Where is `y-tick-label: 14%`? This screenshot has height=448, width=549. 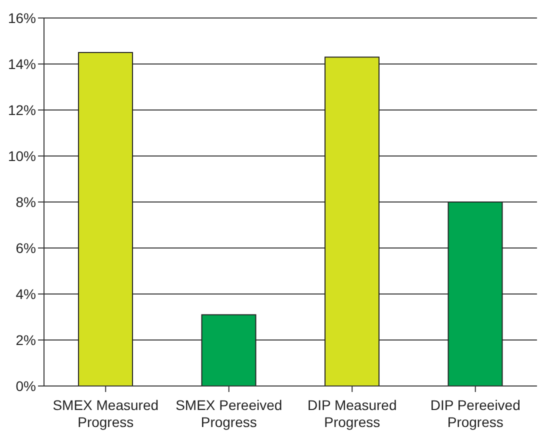 y-tick-label: 14% is located at coordinates (22, 64).